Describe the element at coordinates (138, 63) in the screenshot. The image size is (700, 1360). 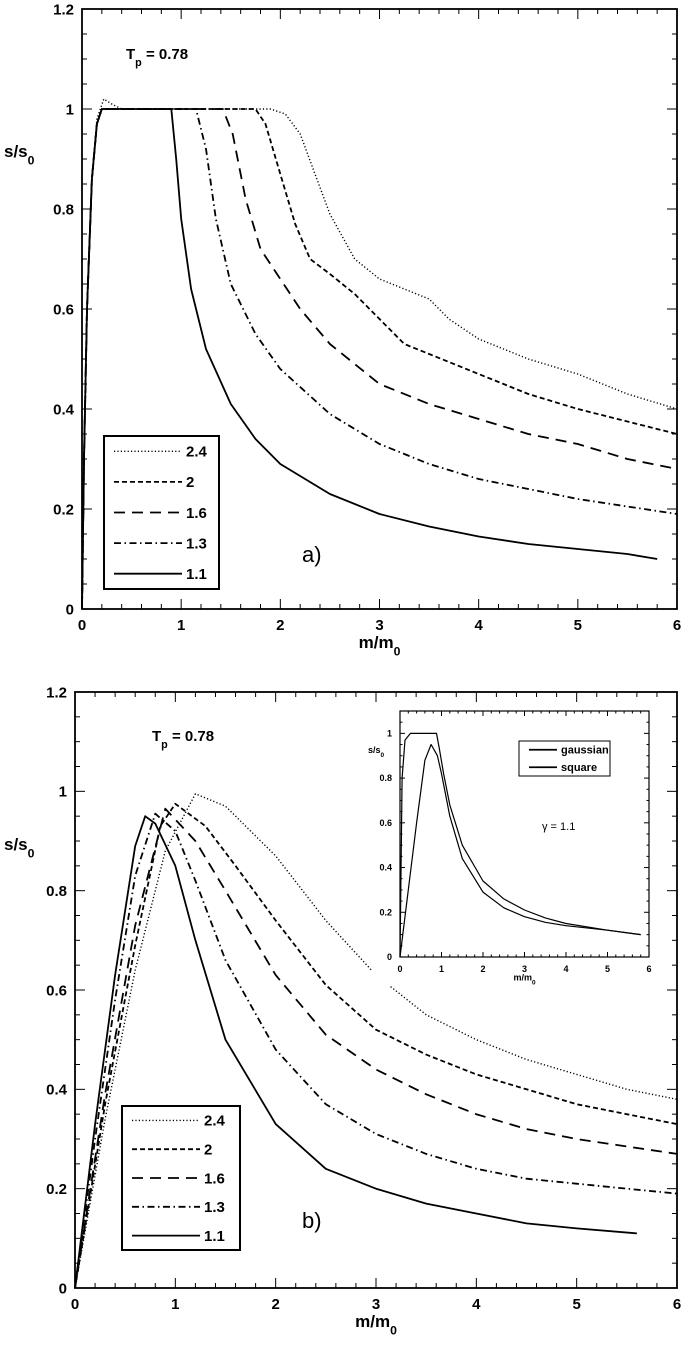
I see `annotation-tp-a-sub: p` at that location.